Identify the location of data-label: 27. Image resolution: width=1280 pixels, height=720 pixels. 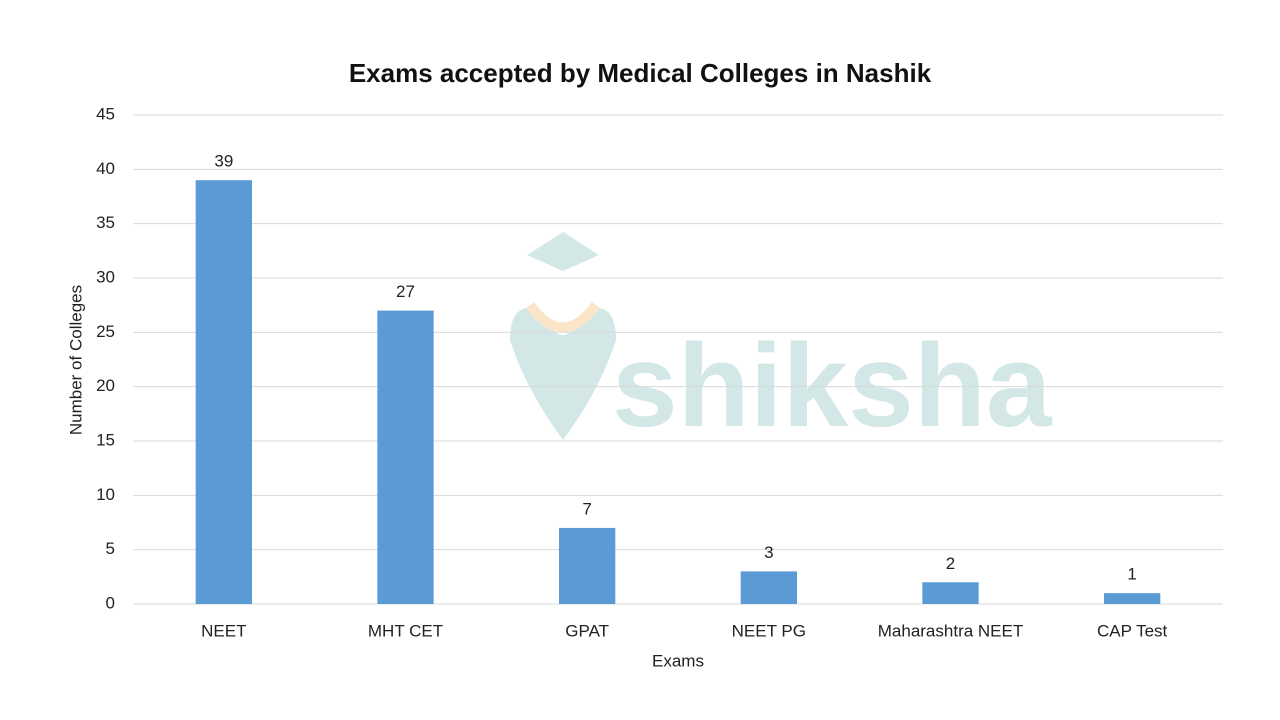
(405, 291).